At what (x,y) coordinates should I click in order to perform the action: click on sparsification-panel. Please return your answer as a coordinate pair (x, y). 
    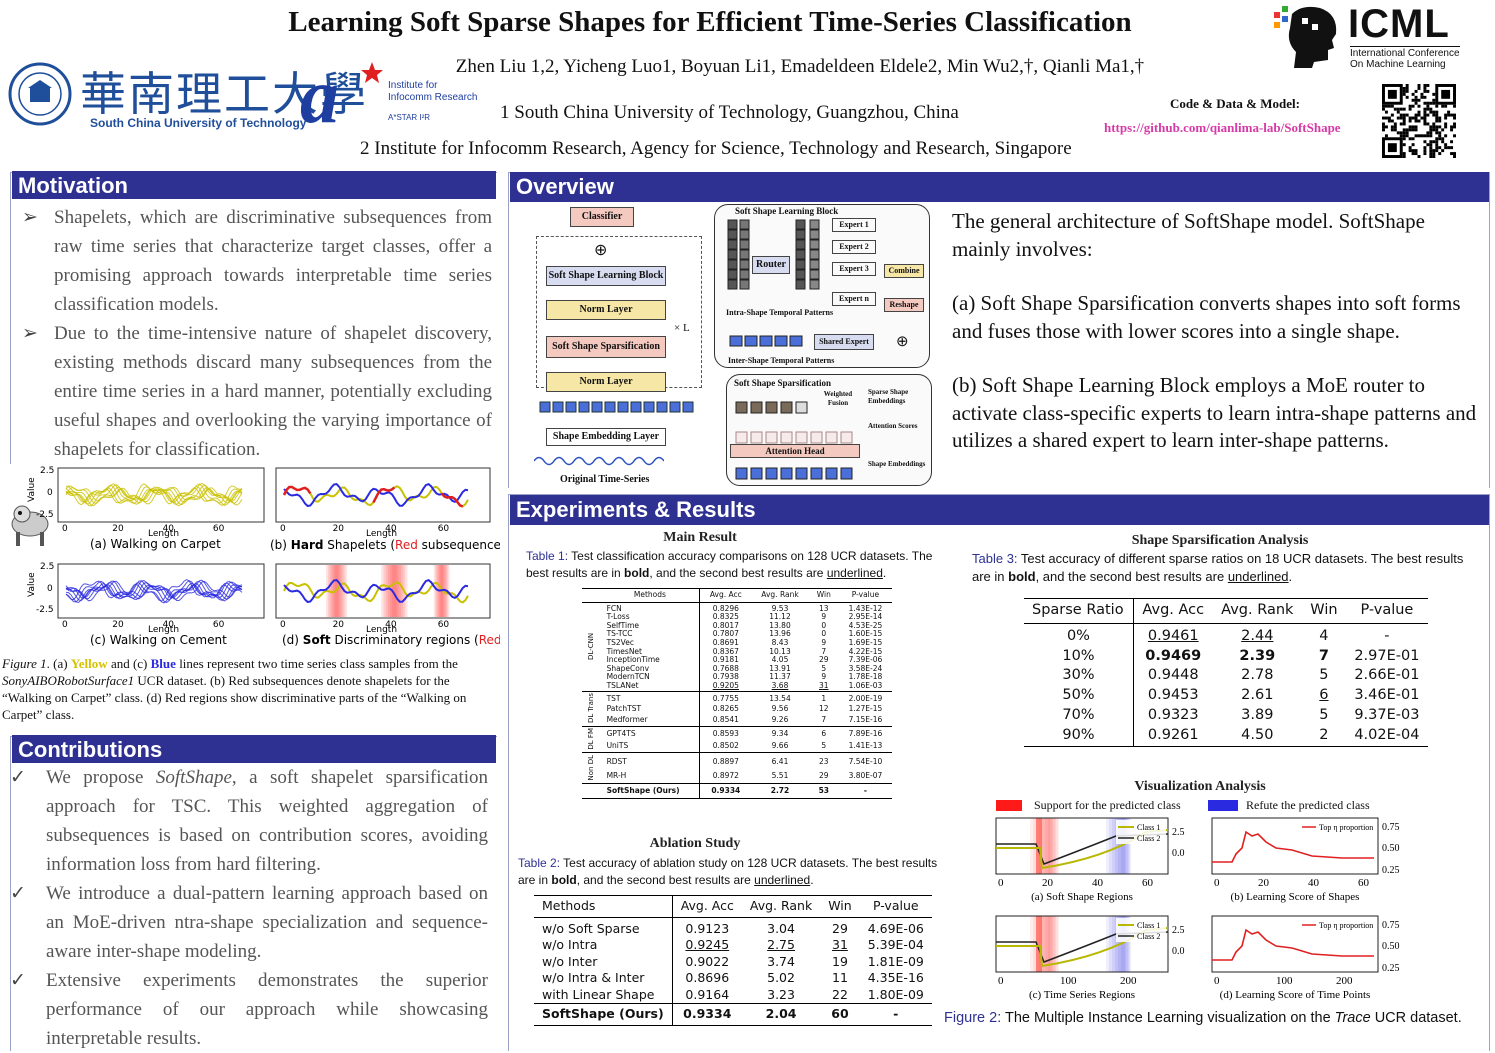
    Looking at the image, I should click on (829, 430).